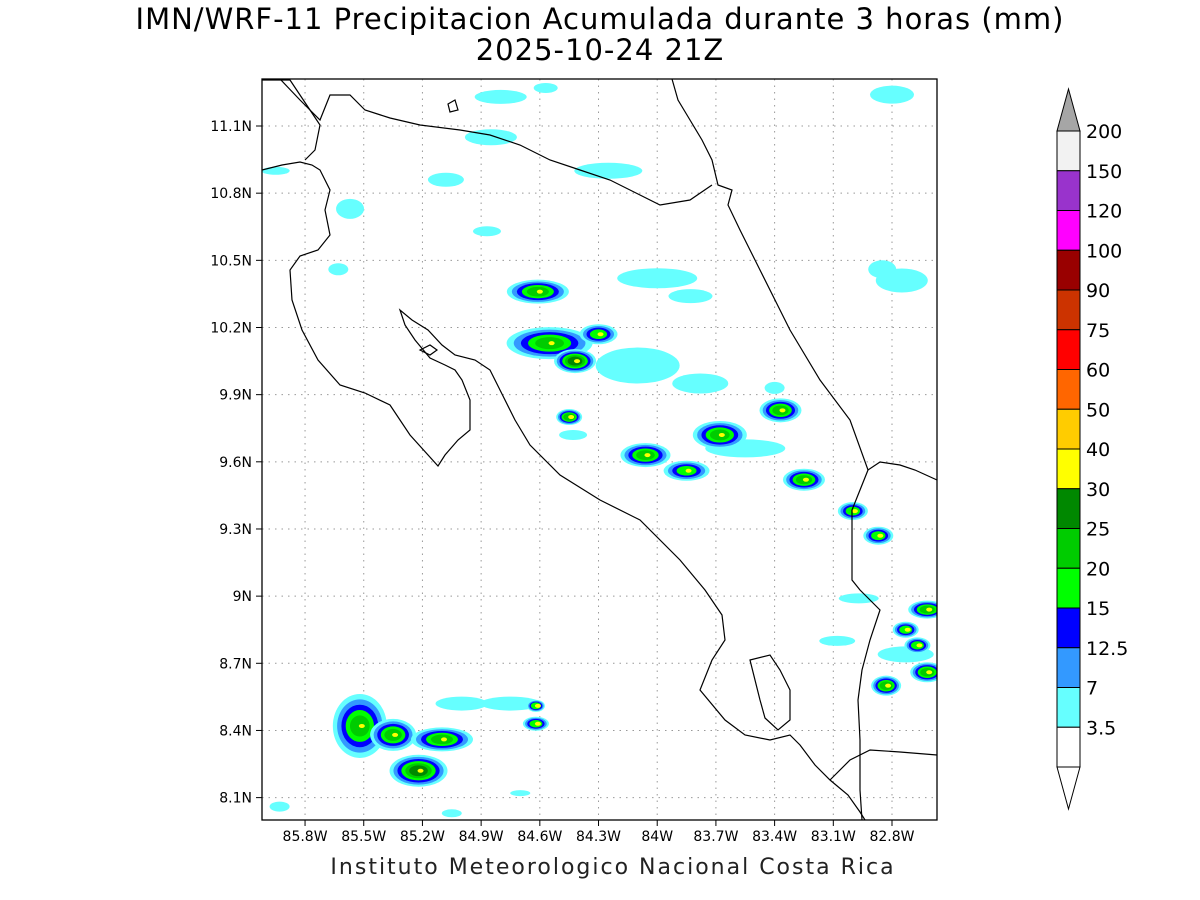 This screenshot has width=1200, height=900. What do you see at coordinates (891, 837) in the screenshot?
I see `lon-tick-label: 82.8W` at bounding box center [891, 837].